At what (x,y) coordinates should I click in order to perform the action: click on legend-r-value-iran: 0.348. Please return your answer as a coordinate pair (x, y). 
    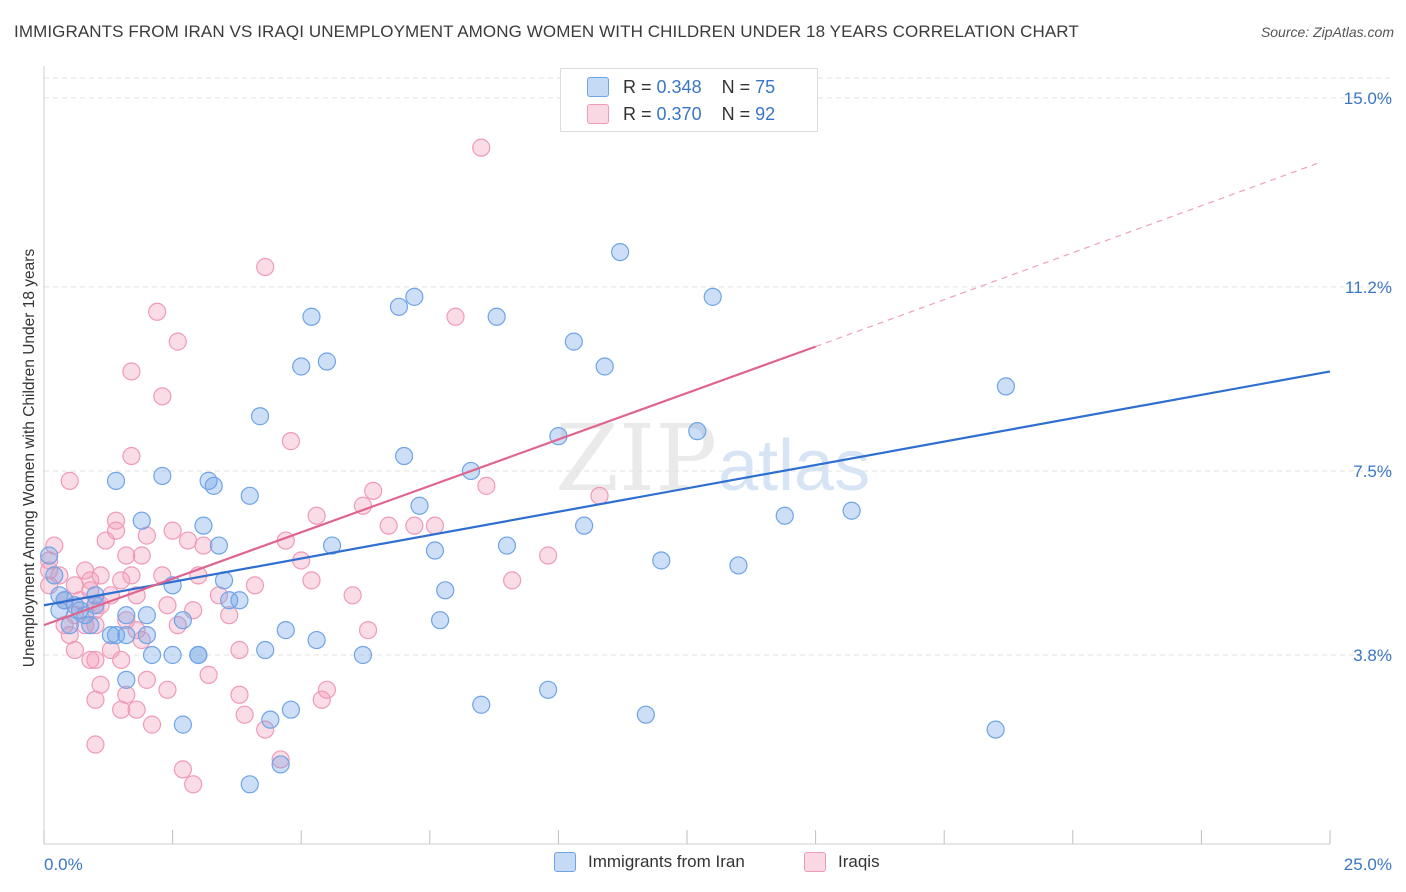
    Looking at the image, I should click on (679, 86).